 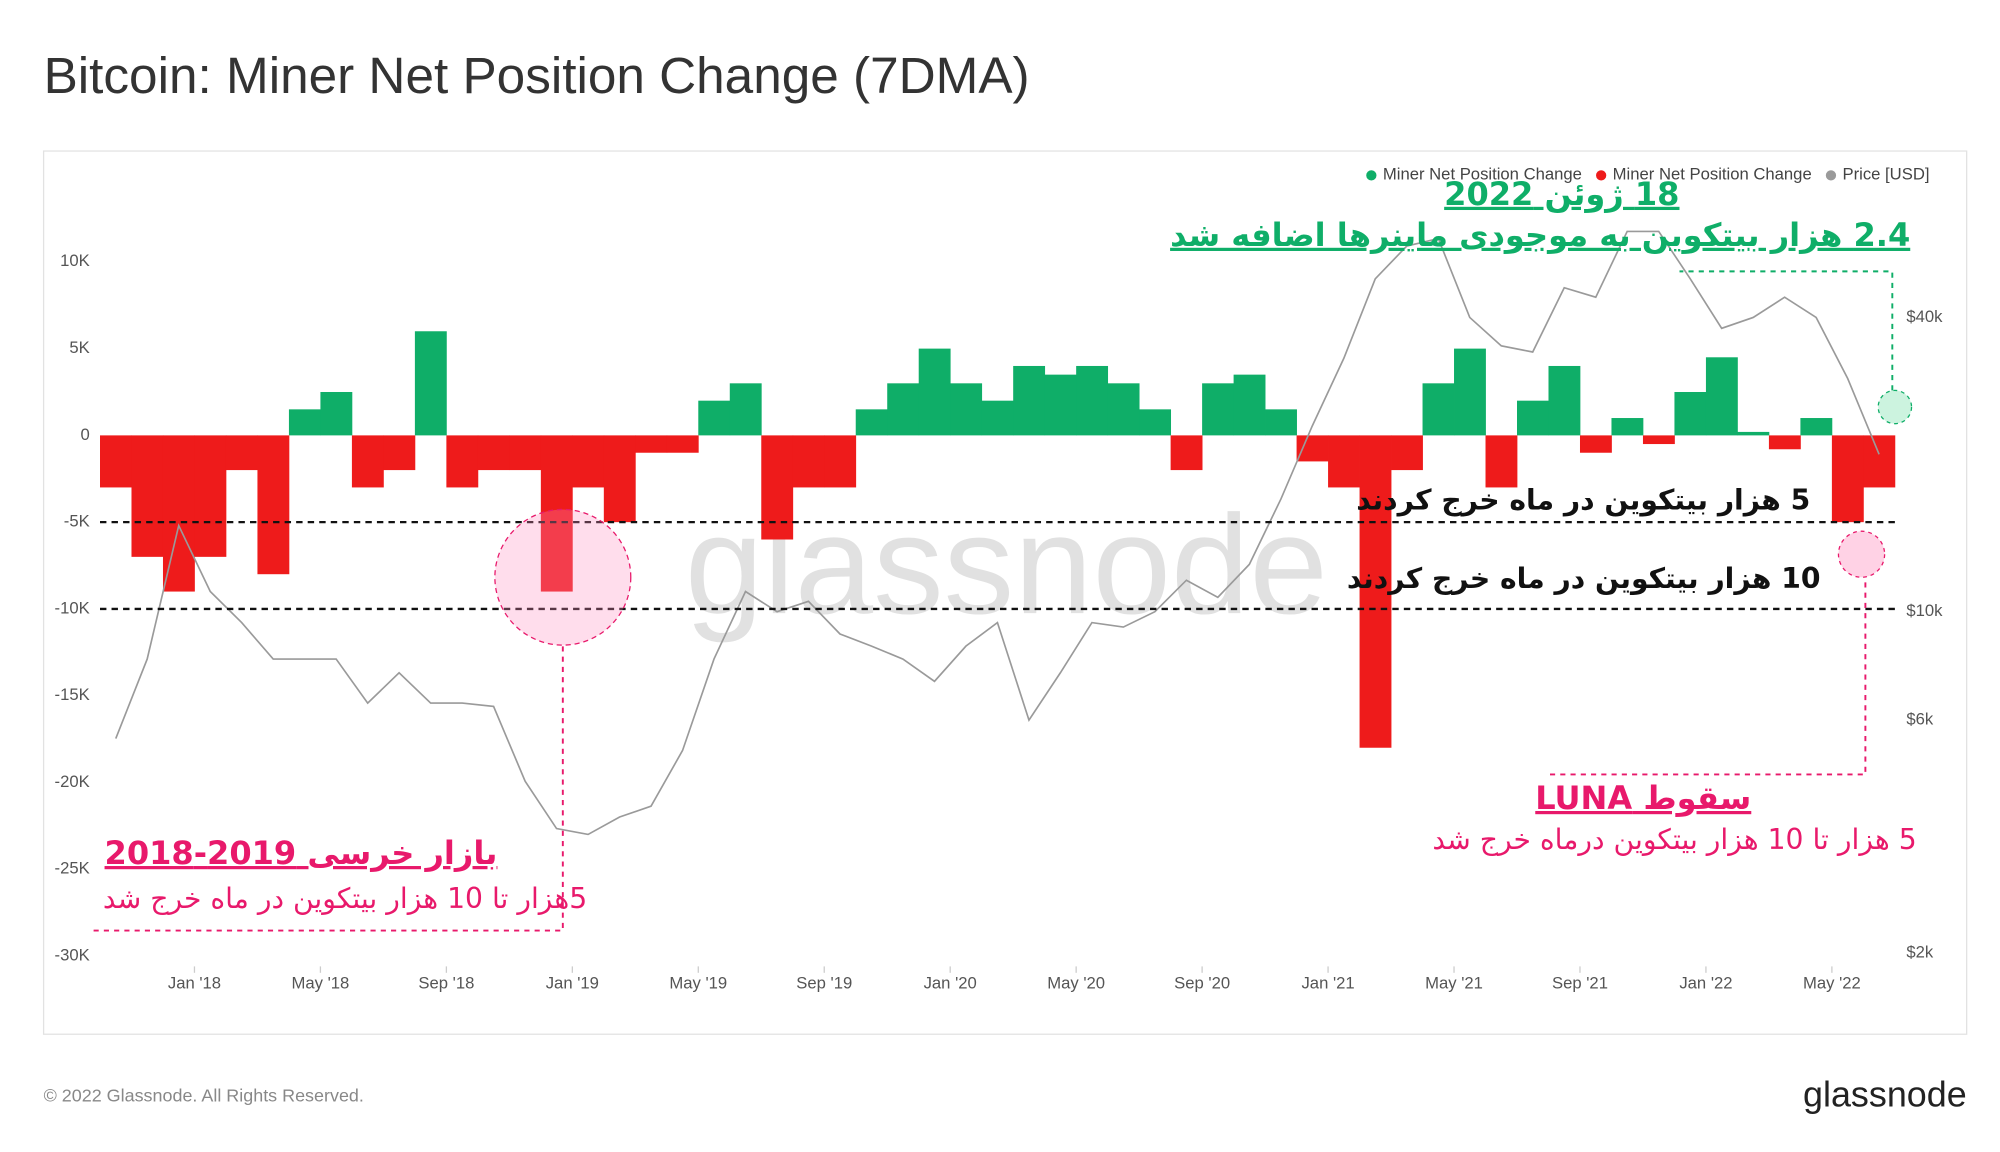 I want to click on y-tick-label: 10K, so click(x=75, y=260).